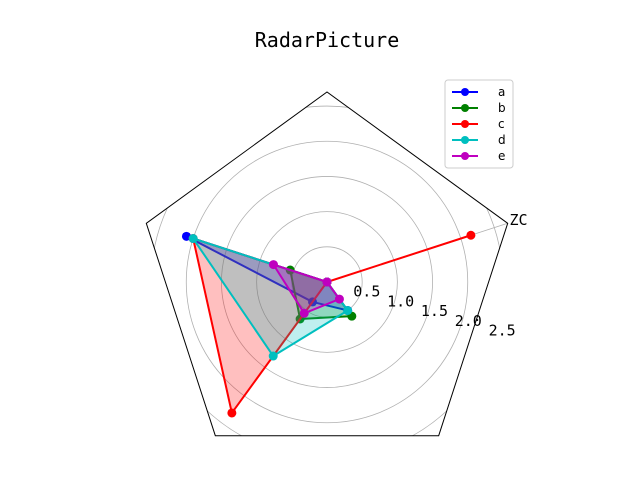  What do you see at coordinates (502, 108) in the screenshot?
I see `legend-label-b: b` at bounding box center [502, 108].